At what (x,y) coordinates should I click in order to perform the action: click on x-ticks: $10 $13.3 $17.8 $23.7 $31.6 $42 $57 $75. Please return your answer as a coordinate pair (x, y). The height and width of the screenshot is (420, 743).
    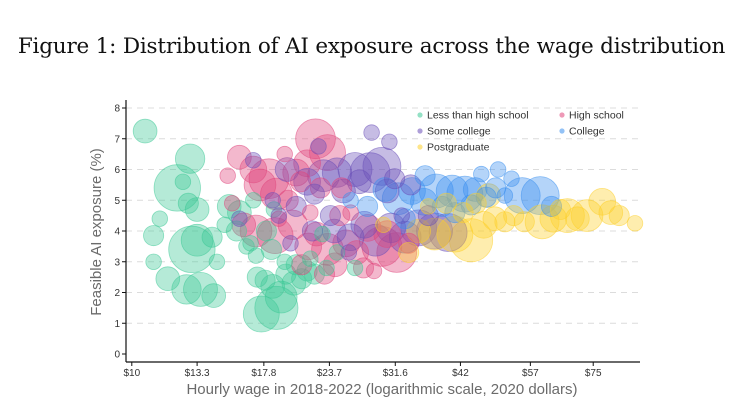
    Looking at the image, I should click on (362, 370).